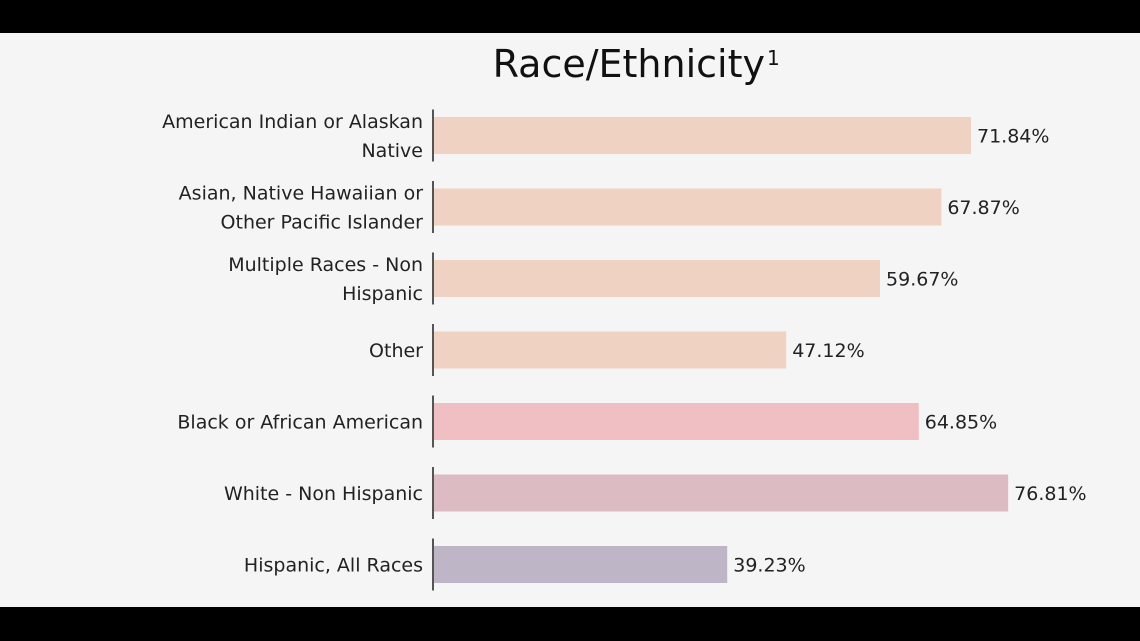  I want to click on value-label: 71.84%, so click(1013, 137).